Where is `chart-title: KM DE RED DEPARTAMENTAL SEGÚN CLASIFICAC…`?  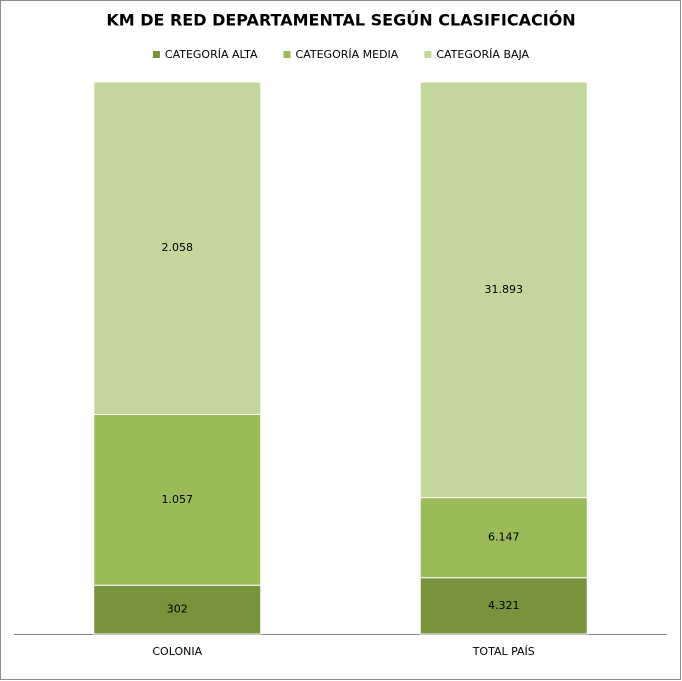
chart-title: KM DE RED DEPARTAMENTAL SEGÚN CLASIFICAC… is located at coordinates (340, 20).